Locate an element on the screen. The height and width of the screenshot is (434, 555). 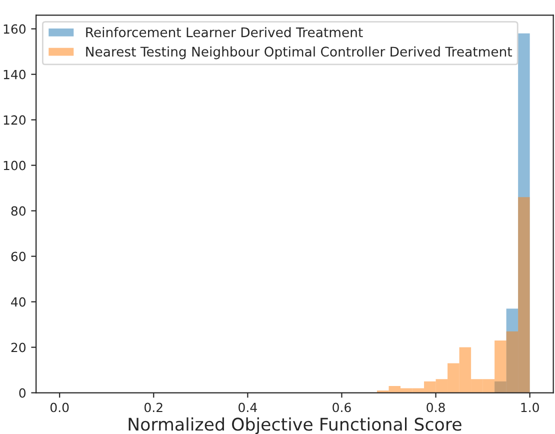
x-tick-label: 0.8 is located at coordinates (435, 407).